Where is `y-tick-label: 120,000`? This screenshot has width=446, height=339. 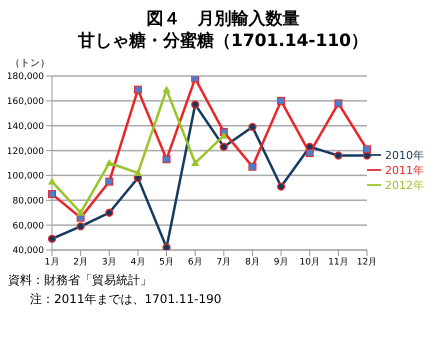
y-tick-label: 120,000 is located at coordinates (25, 151).